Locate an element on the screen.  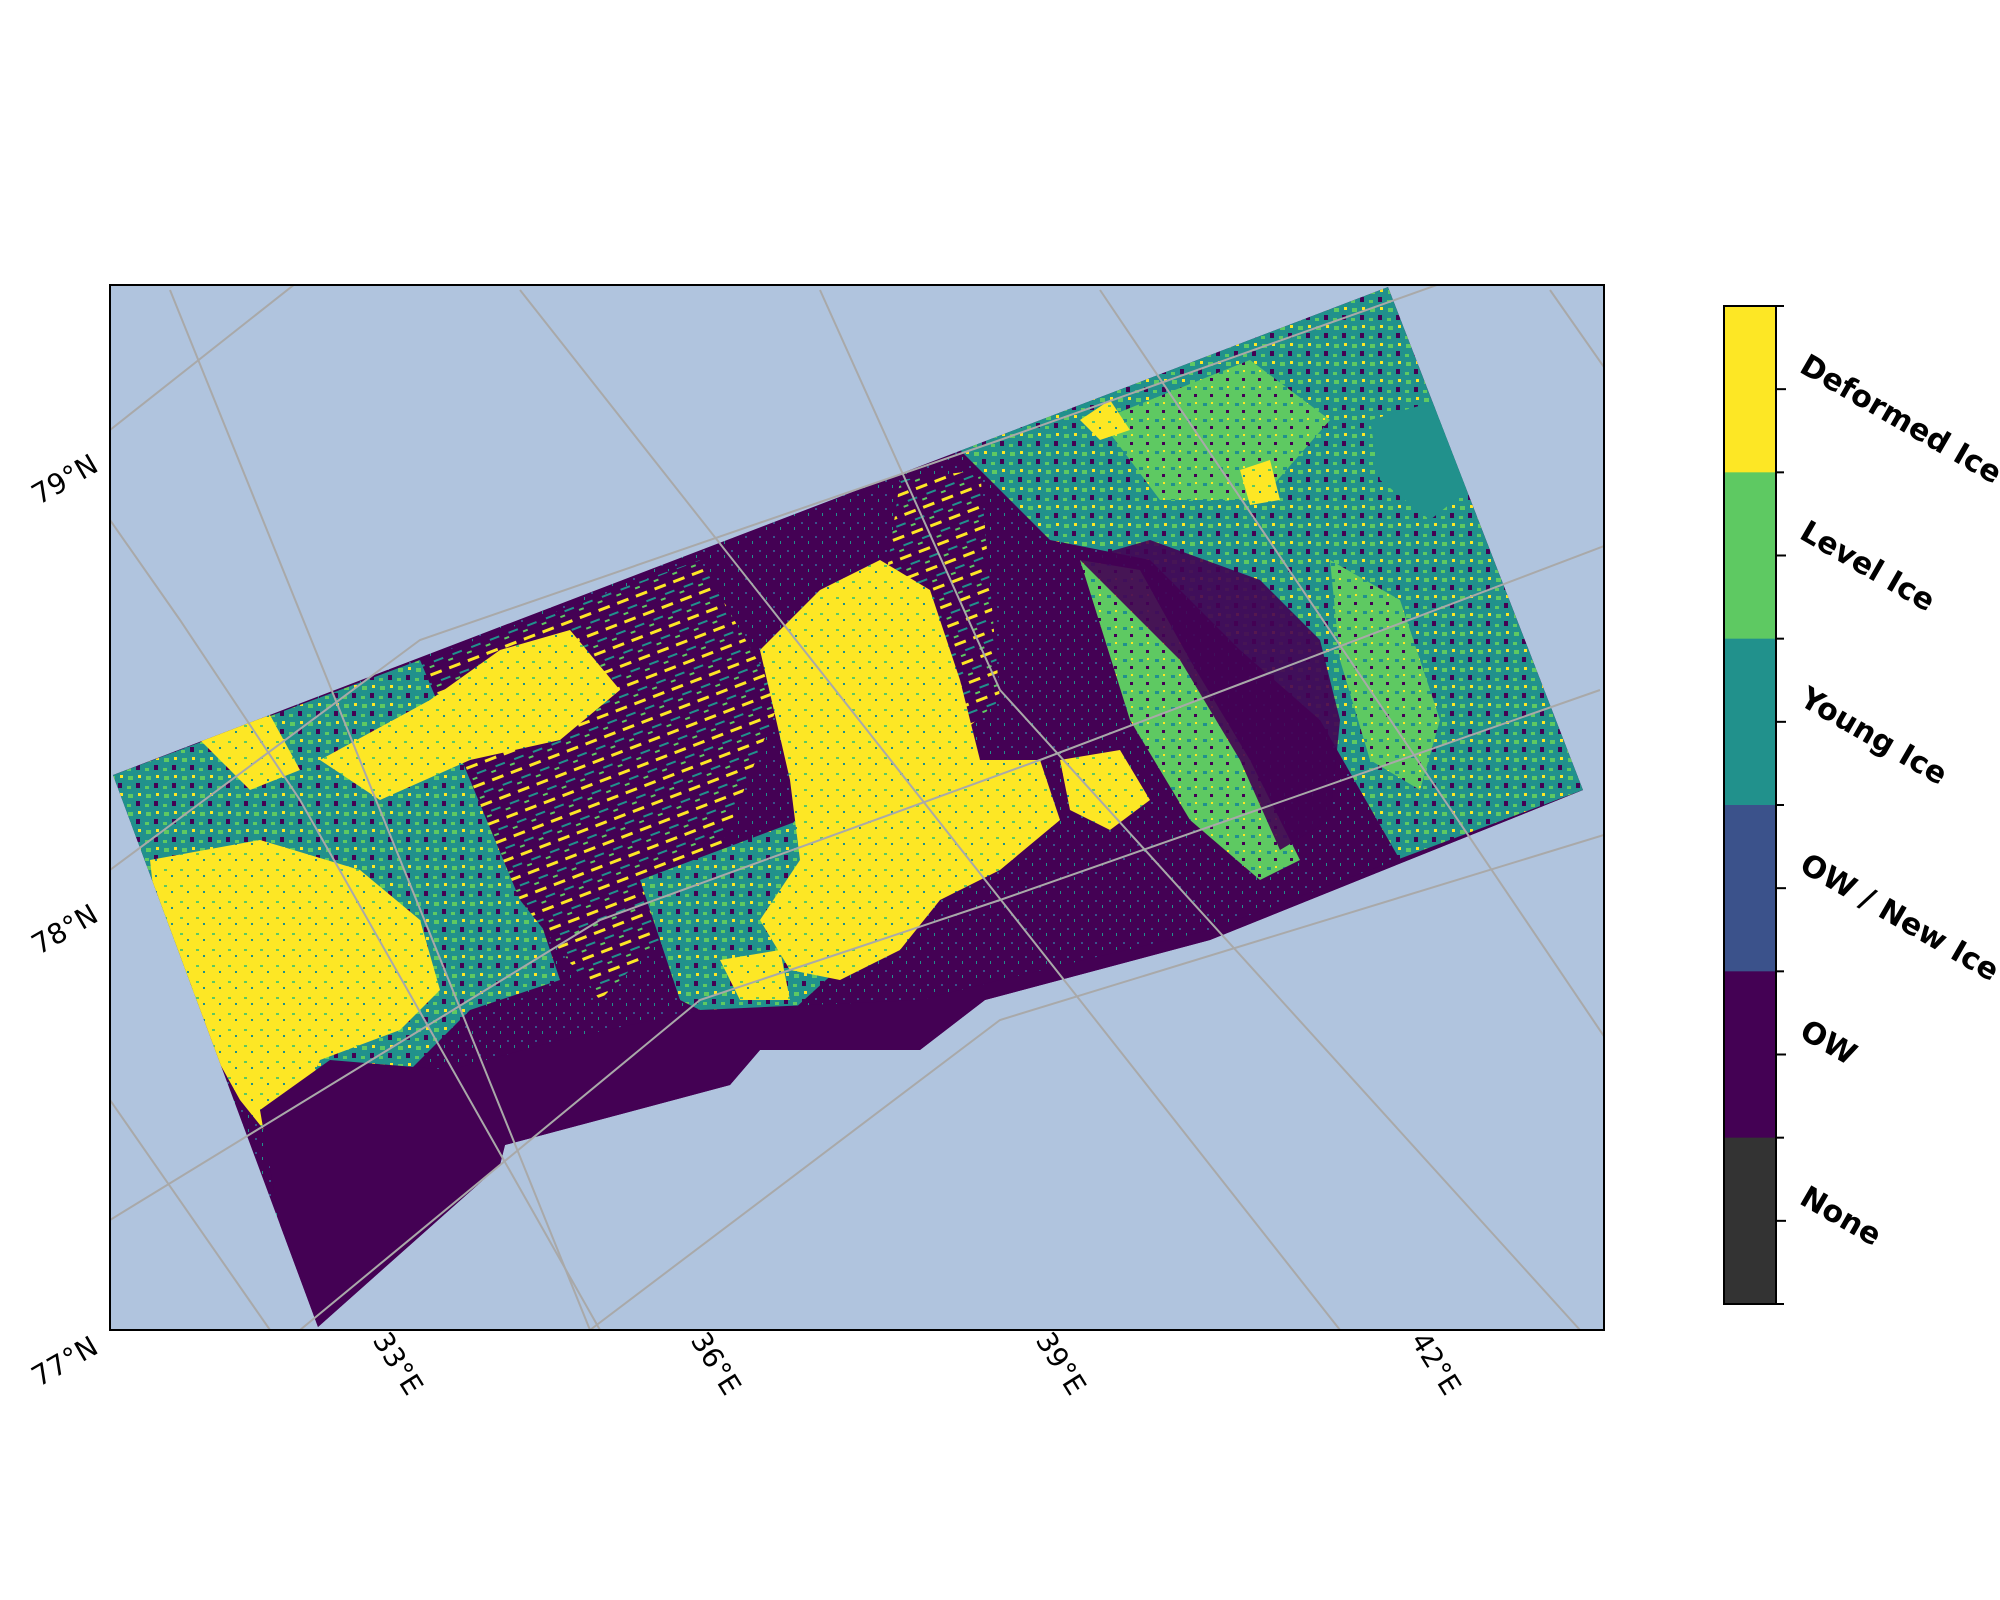
colorbar-label: None is located at coordinates (1840, 1216).